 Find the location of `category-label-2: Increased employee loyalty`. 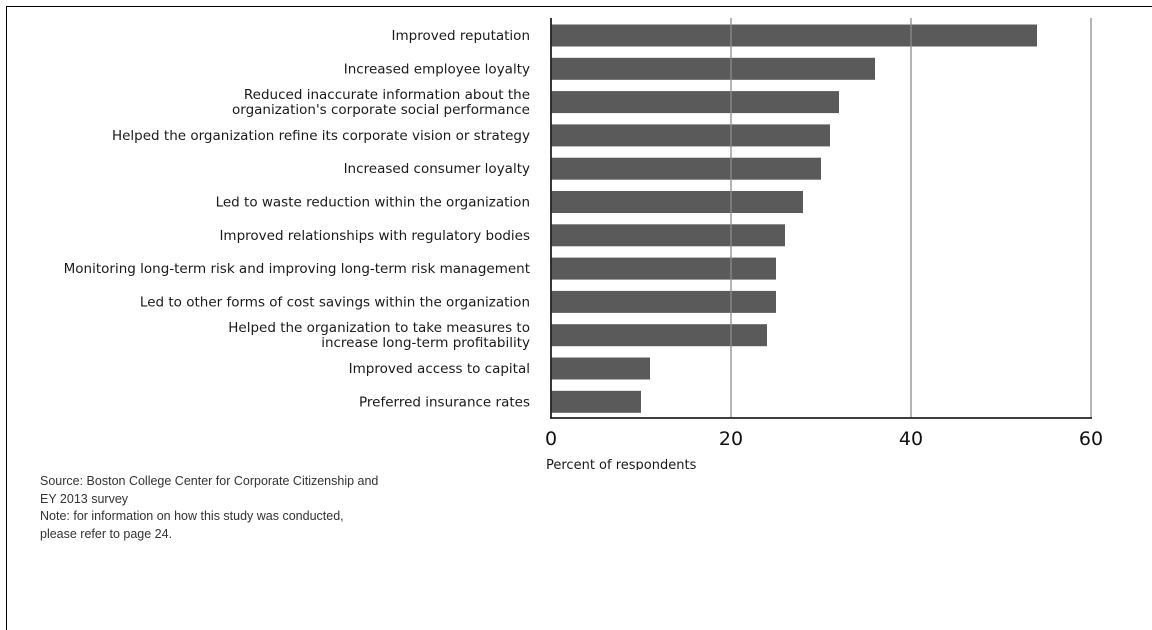

category-label-2: Increased employee loyalty is located at coordinates (437, 69).